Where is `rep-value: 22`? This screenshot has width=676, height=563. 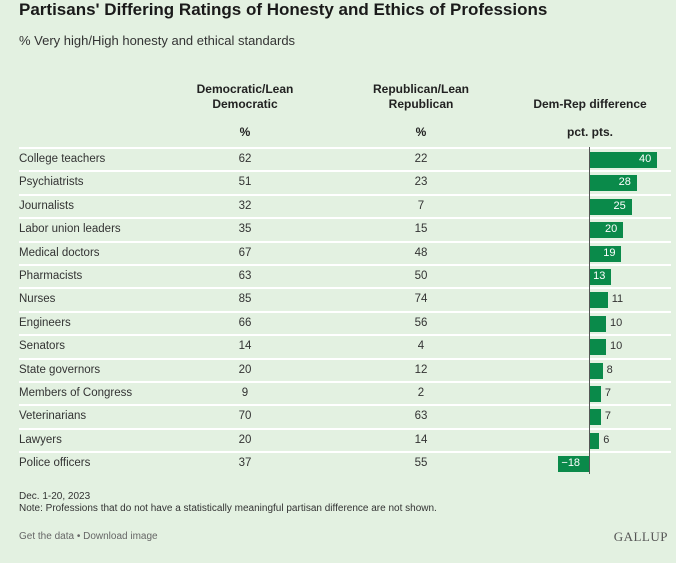
rep-value: 22 is located at coordinates (421, 159).